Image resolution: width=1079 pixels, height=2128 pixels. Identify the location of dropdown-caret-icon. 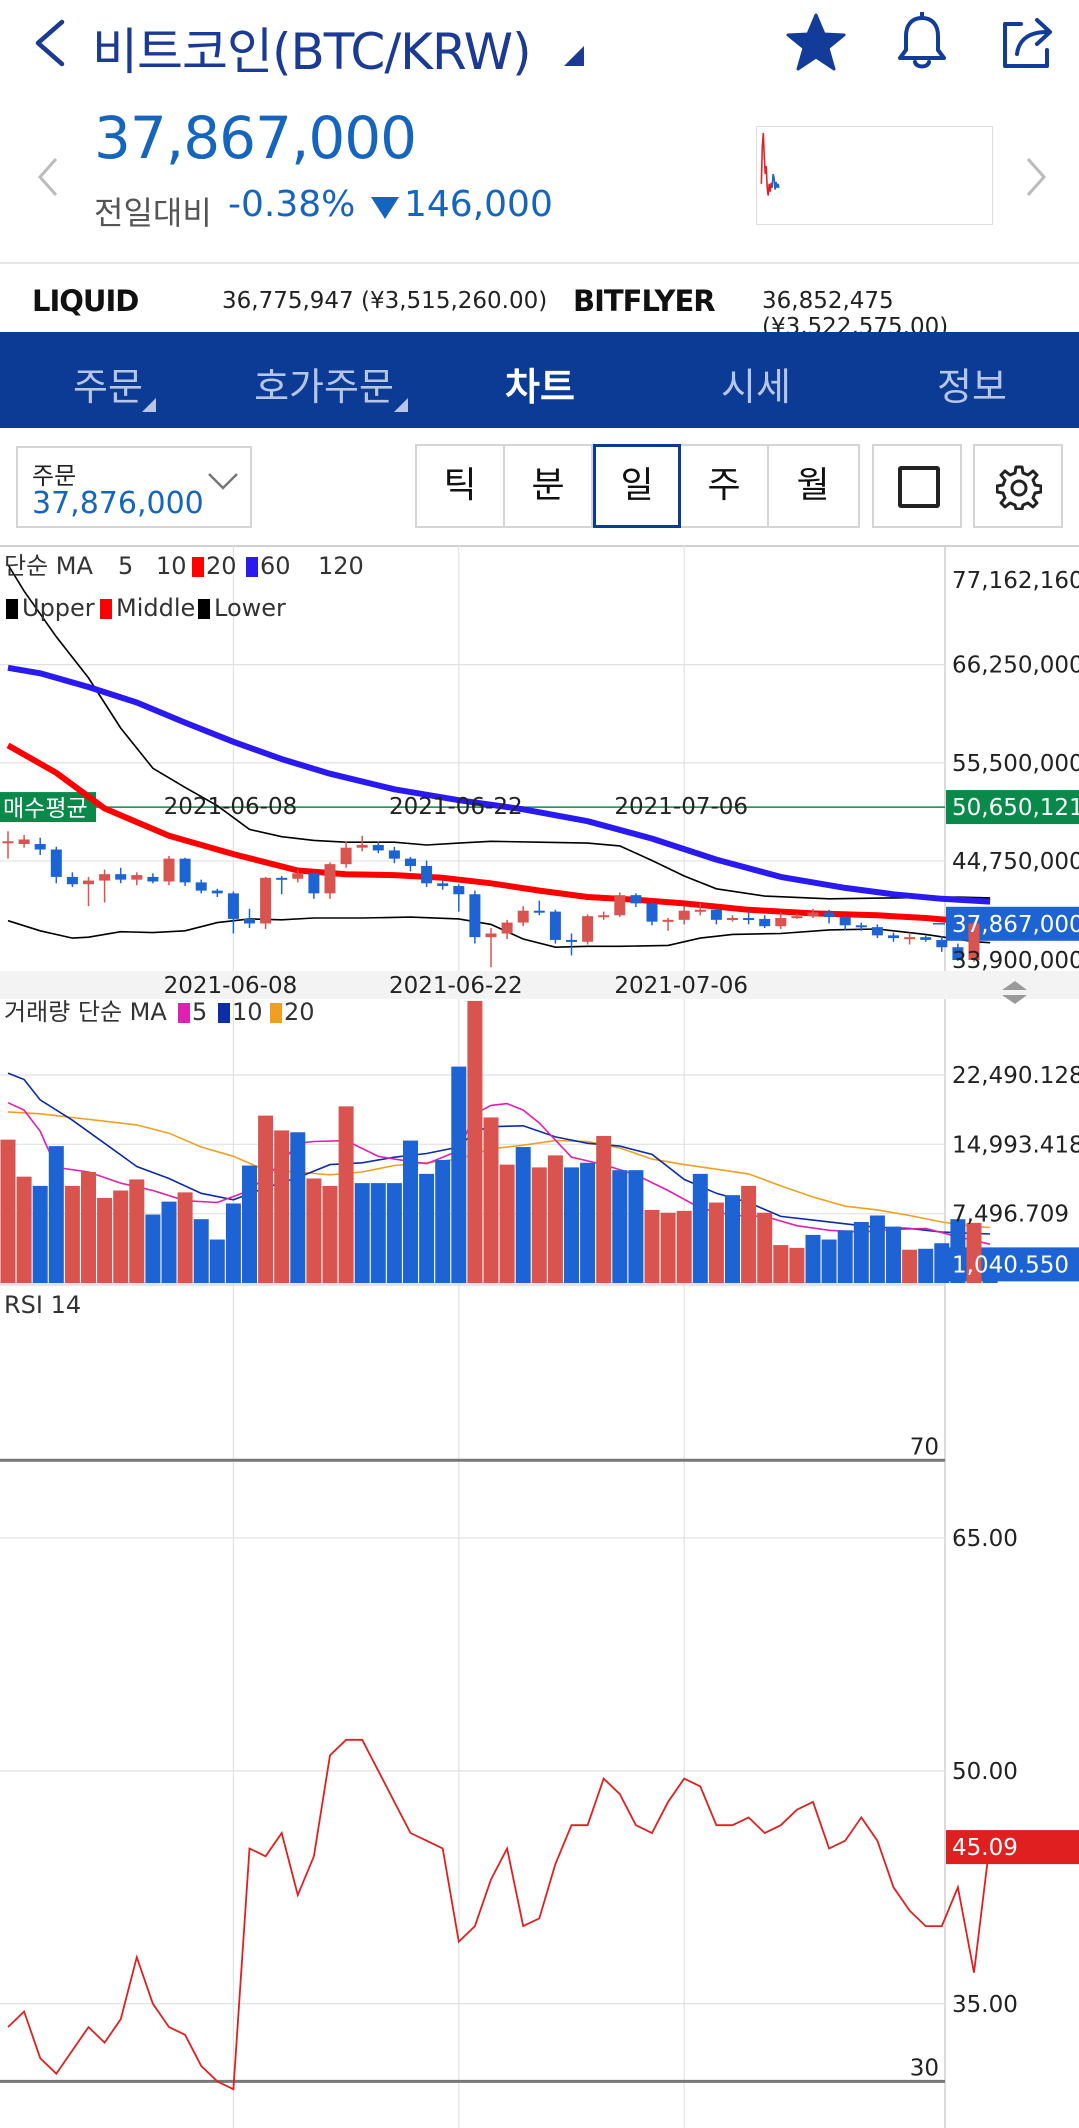
(573, 55).